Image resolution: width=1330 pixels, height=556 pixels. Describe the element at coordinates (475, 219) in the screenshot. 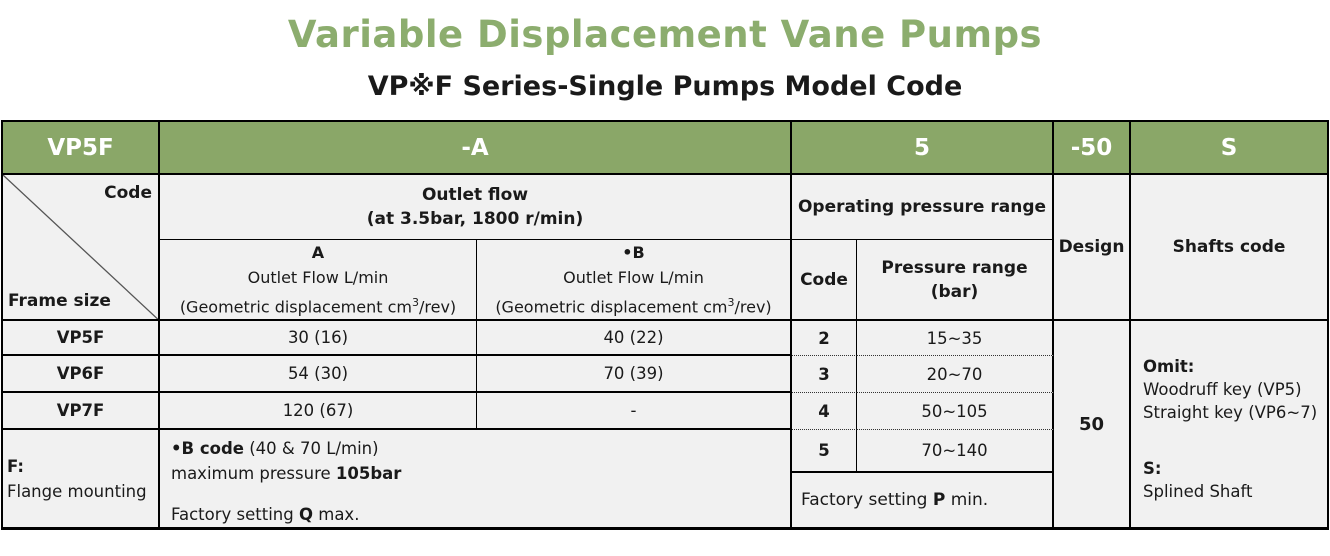

I see `outlet-flow-condition: (at 3.5bar, 1800 r/min)` at that location.